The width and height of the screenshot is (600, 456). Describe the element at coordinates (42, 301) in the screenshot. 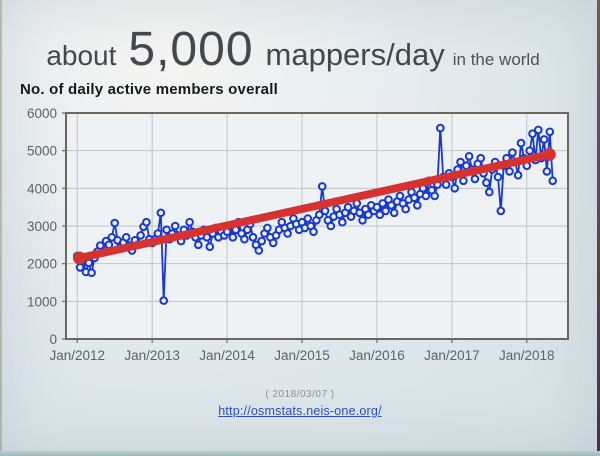

I see `y-axis-tick-label: 1000` at that location.